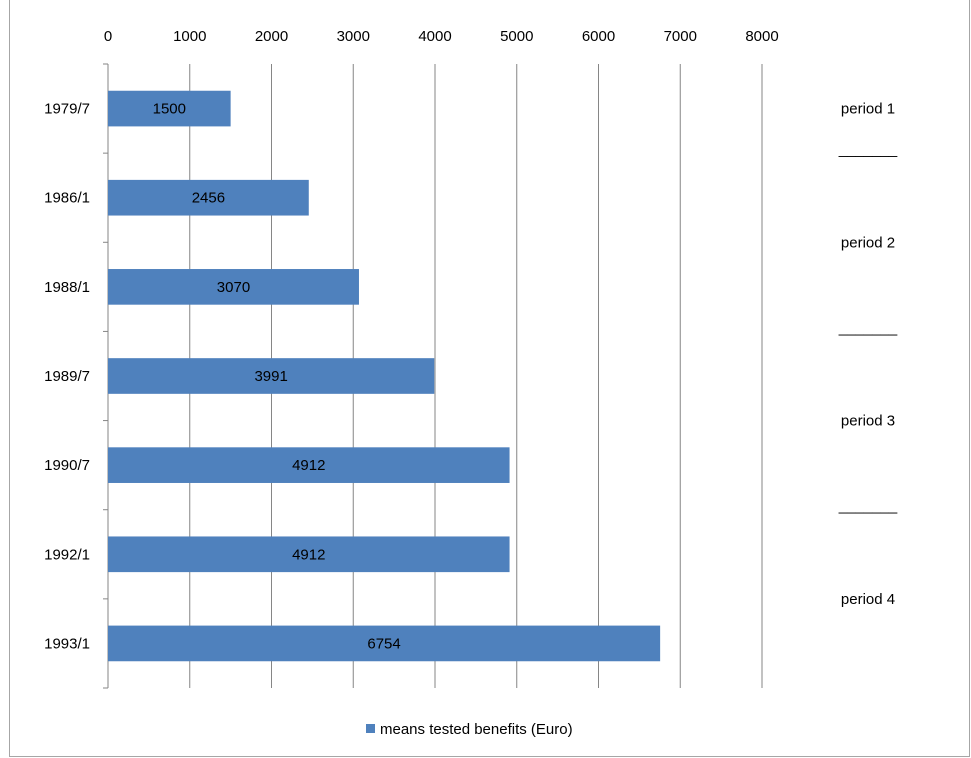 The image size is (971, 758). Describe the element at coordinates (106, 376) in the screenshot. I see `axes` at that location.